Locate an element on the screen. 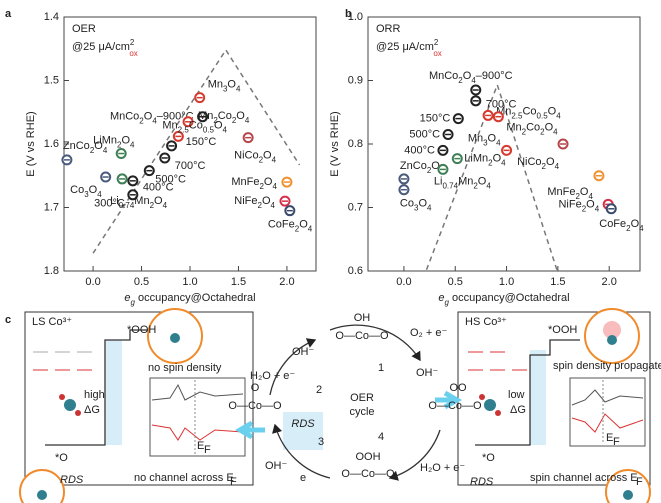 The height and width of the screenshot is (503, 661). diagram-text: OER is located at coordinates (362, 398).